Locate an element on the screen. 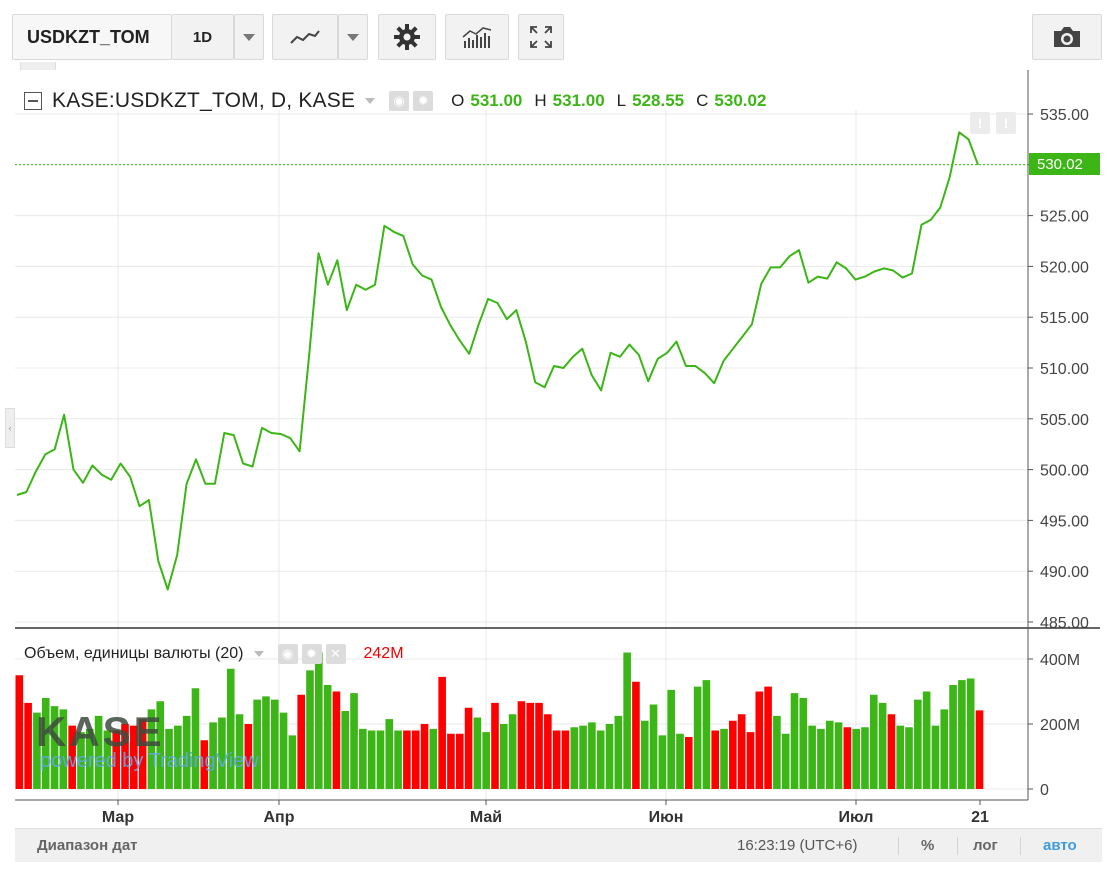 The width and height of the screenshot is (1112, 872). bottom-toolbar: Диапазон дат 16:23:19 (UTC+6) % лог авто is located at coordinates (558, 845).